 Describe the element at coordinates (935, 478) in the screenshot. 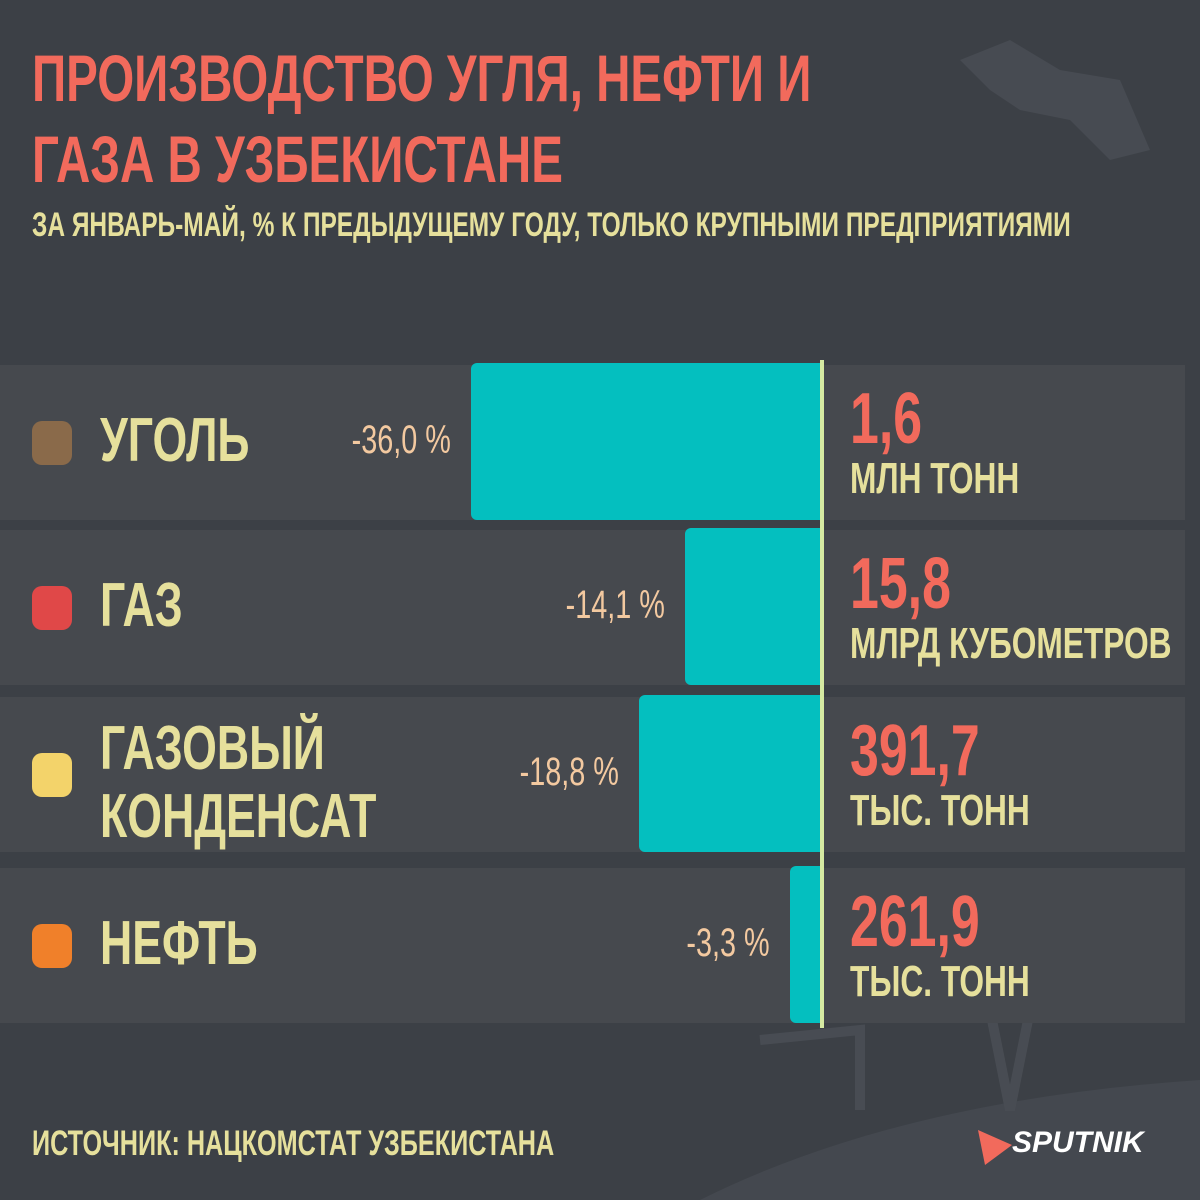

I see `production-unit: МЛН ТОНН` at that location.